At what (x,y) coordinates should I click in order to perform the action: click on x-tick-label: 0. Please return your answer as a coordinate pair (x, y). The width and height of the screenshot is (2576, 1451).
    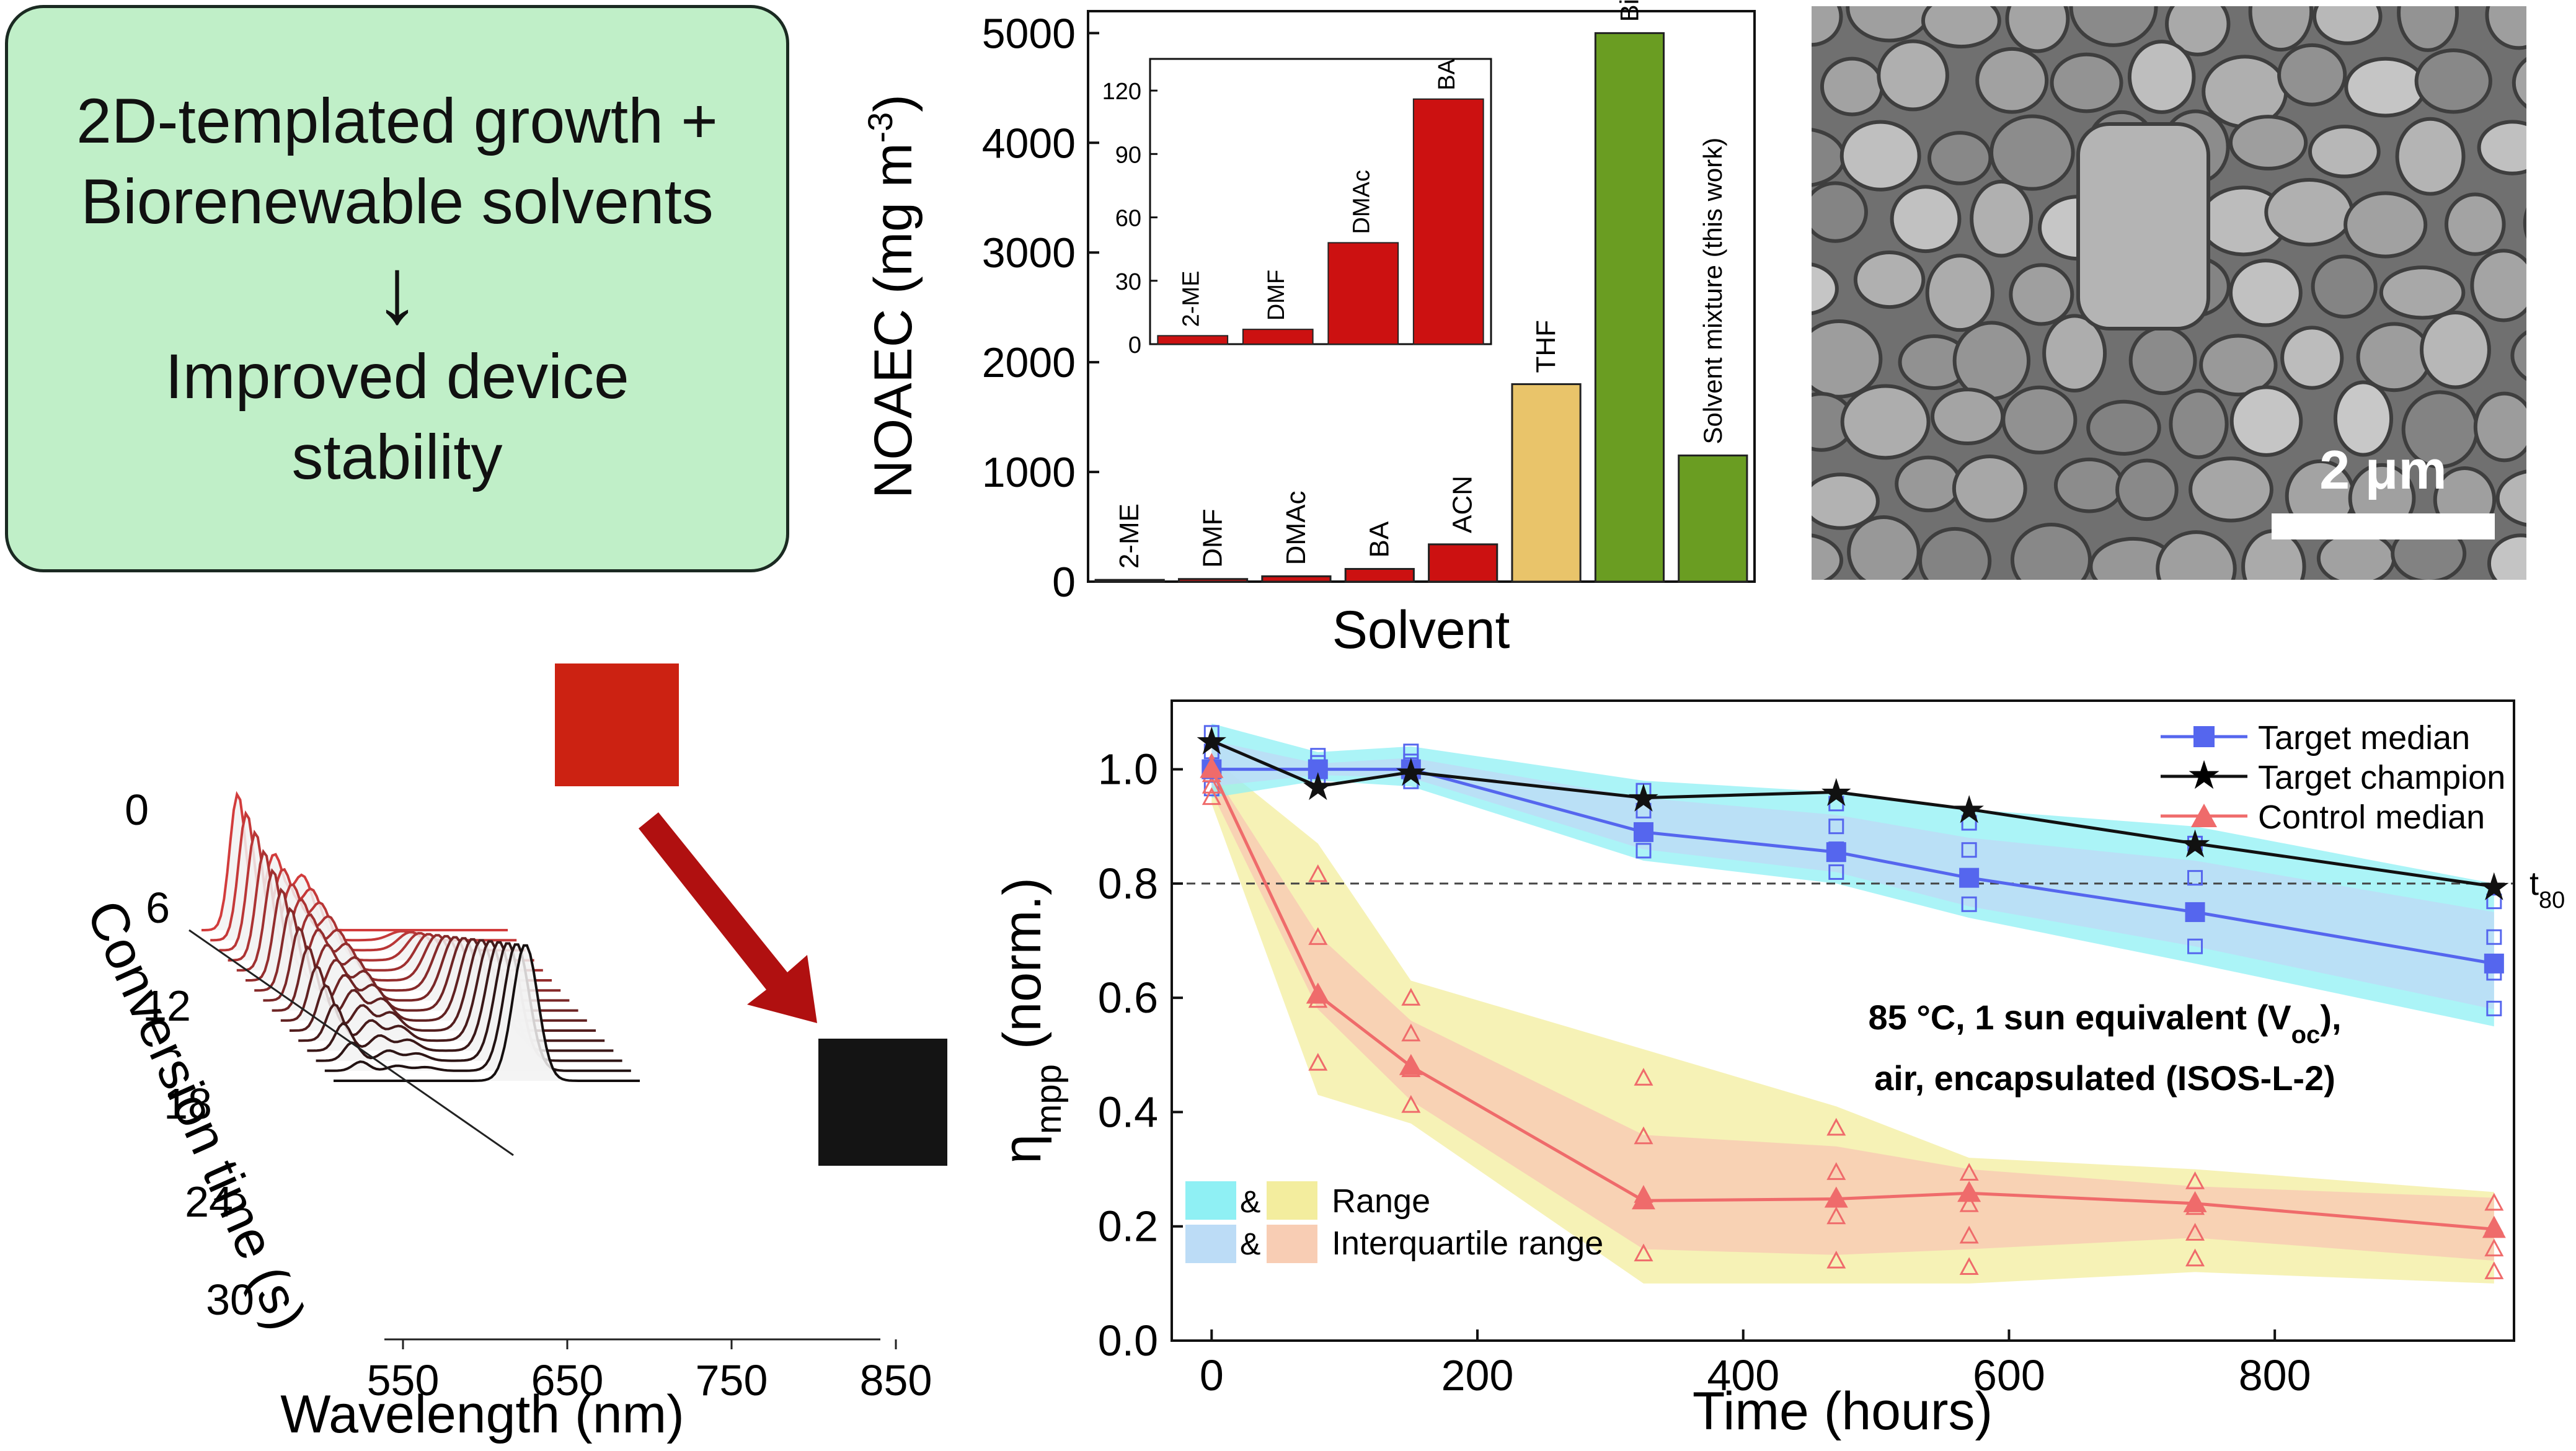
    Looking at the image, I should click on (1212, 1375).